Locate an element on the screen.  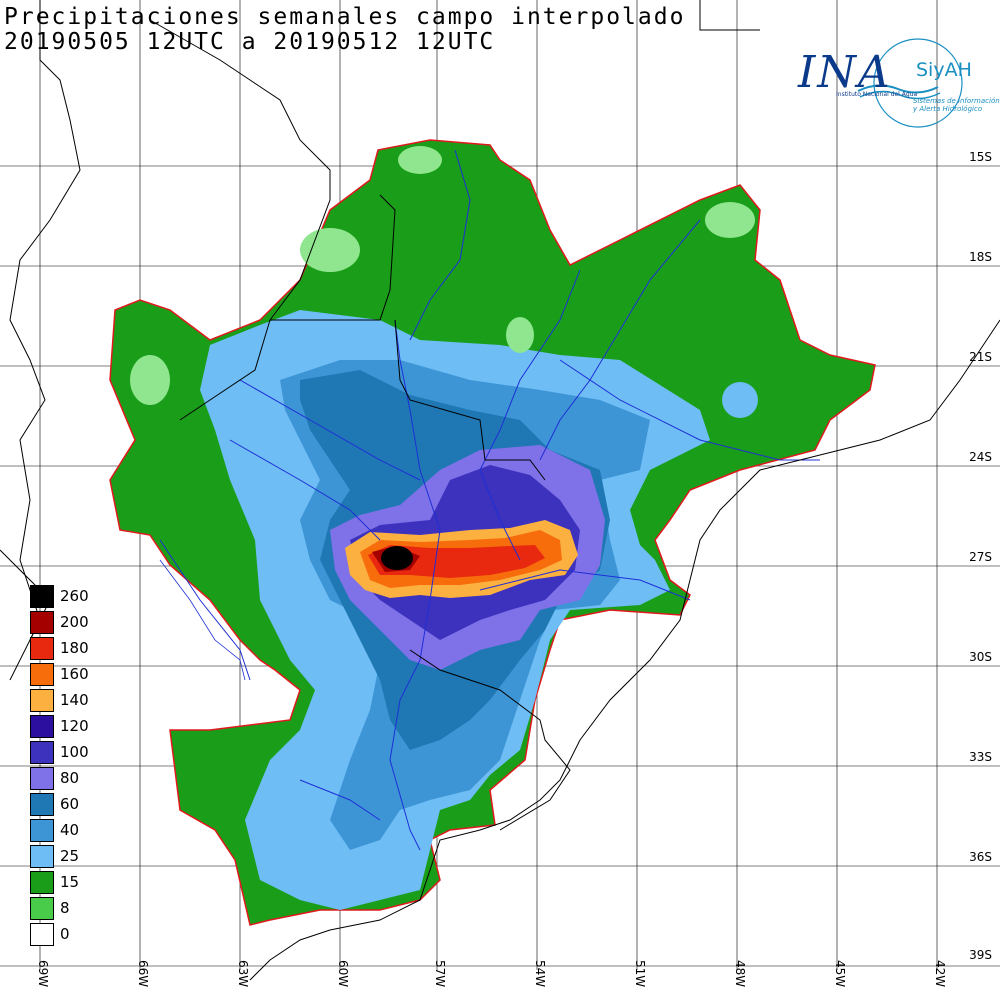
map-title-line2: 20190505 12UTC a 20190512 12UTC is located at coordinates (250, 42).